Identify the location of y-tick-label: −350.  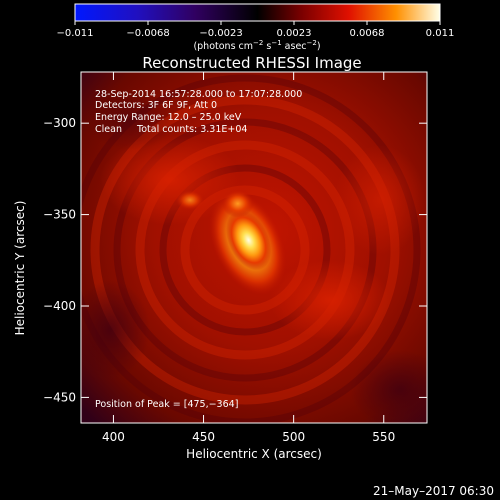
(59, 215).